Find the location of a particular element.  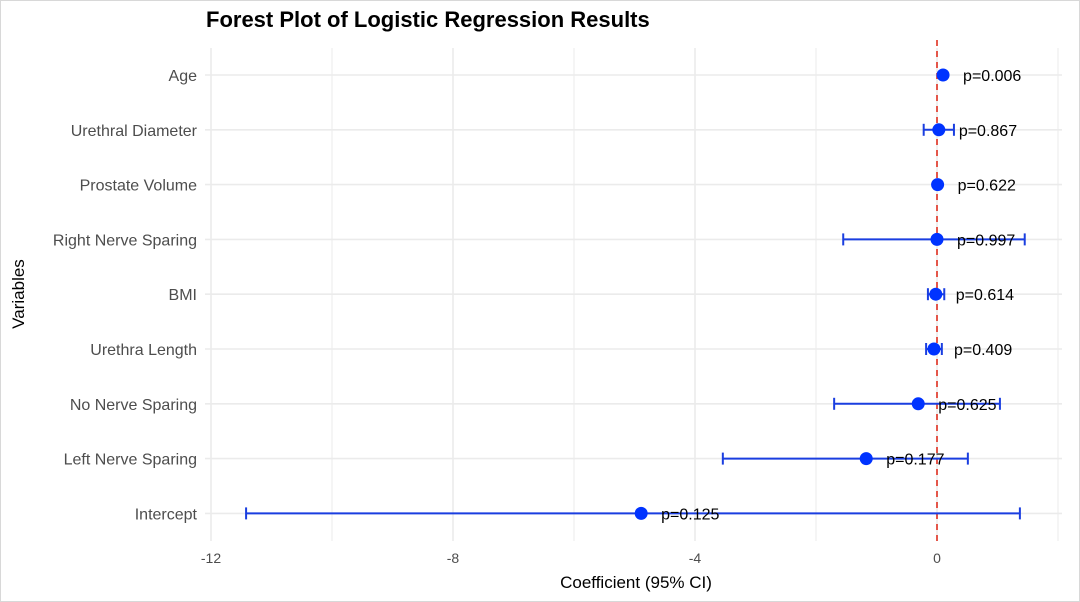

forest-row: p=0.614 is located at coordinates (970, 295).